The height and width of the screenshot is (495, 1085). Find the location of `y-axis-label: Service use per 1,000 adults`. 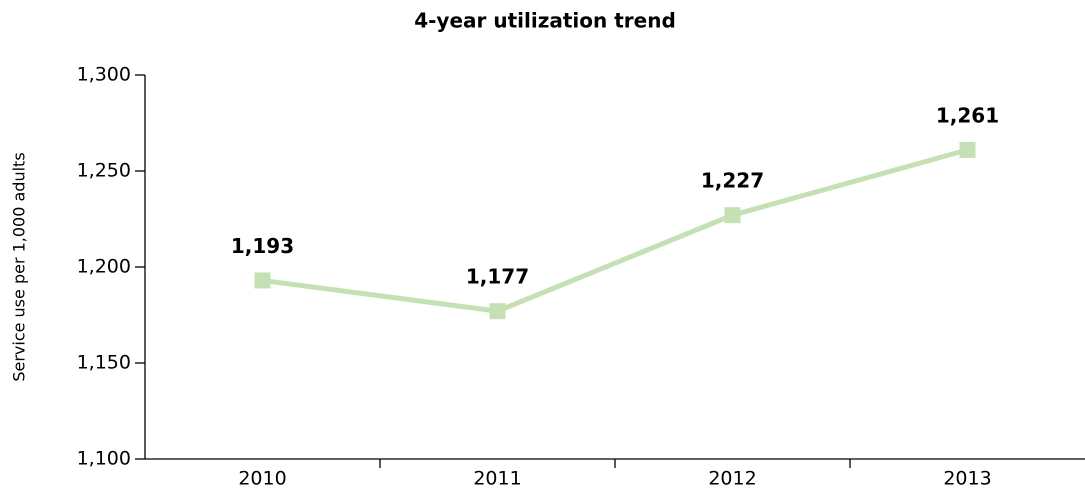

y-axis-label: Service use per 1,000 adults is located at coordinates (19, 266).